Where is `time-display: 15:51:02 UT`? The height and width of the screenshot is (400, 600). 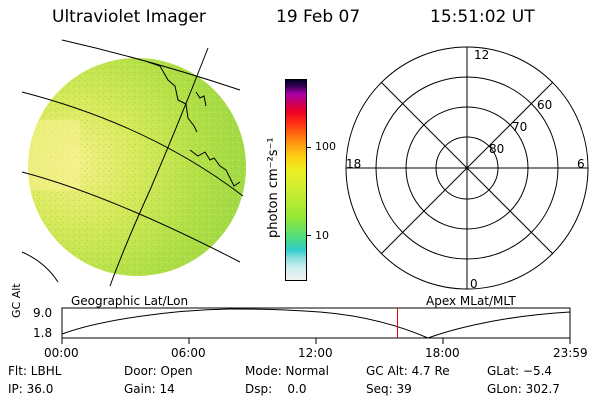 time-display: 15:51:02 UT is located at coordinates (482, 17).